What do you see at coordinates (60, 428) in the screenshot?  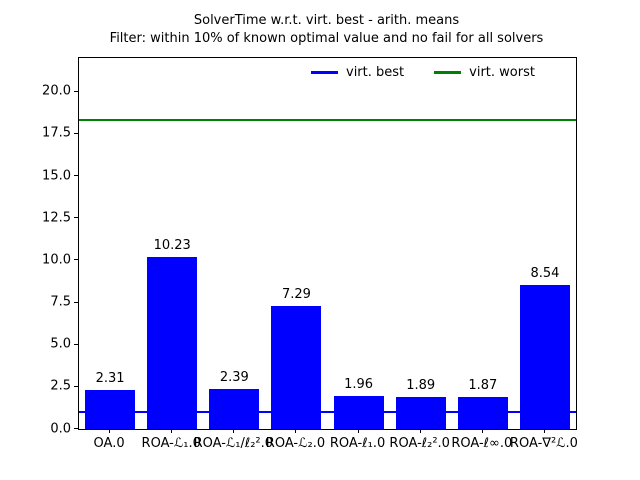 I see `y-tick-label: 0.0` at bounding box center [60, 428].